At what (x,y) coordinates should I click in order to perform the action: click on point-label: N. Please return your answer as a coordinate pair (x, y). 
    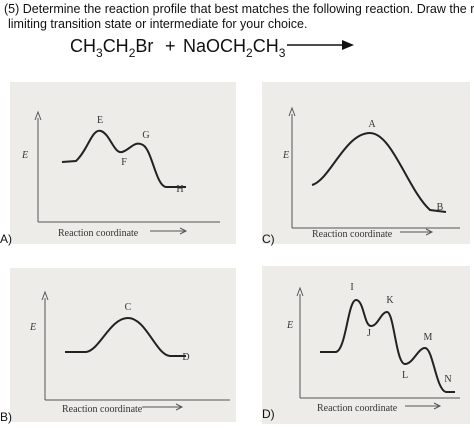
    Looking at the image, I should click on (447, 379).